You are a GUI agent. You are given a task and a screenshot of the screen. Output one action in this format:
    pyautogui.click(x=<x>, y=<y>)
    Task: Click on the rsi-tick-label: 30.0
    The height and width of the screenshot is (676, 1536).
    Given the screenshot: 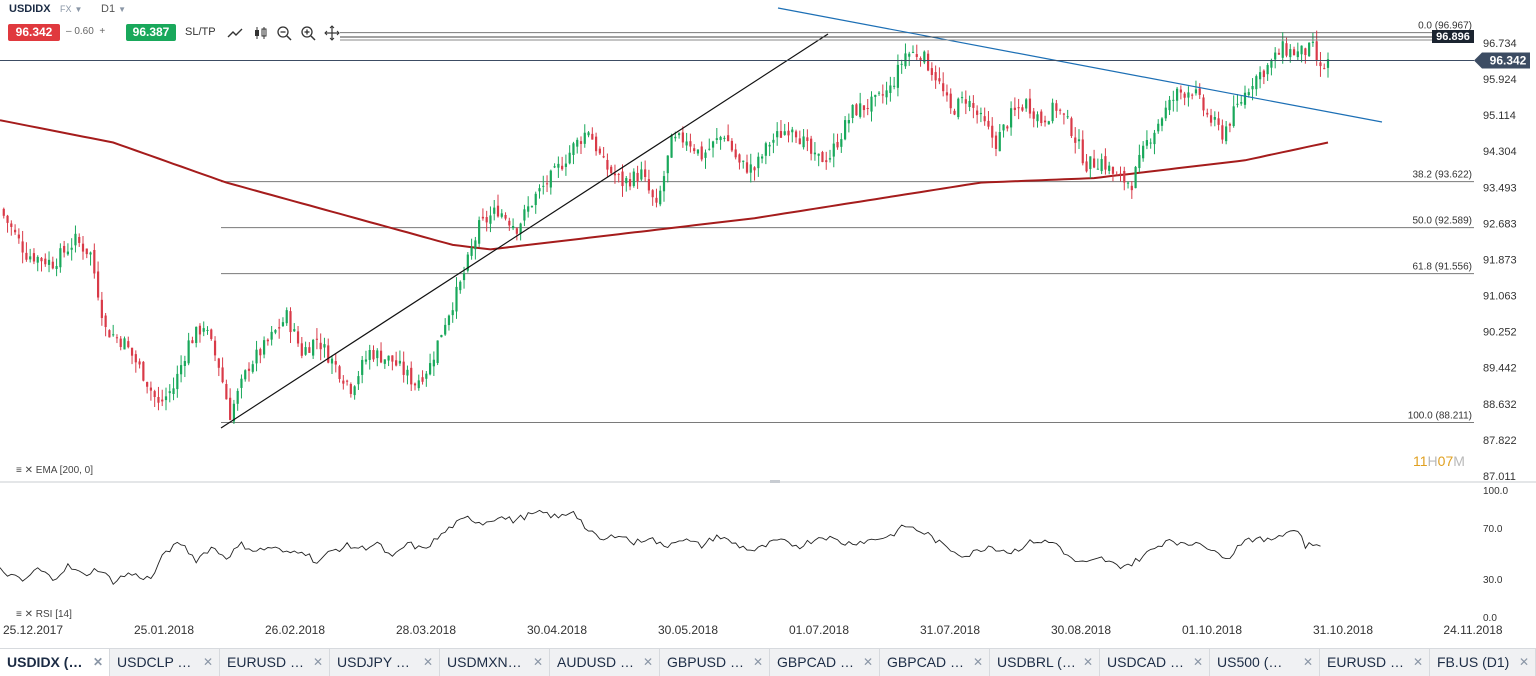 What is the action you would take?
    pyautogui.click(x=1493, y=580)
    